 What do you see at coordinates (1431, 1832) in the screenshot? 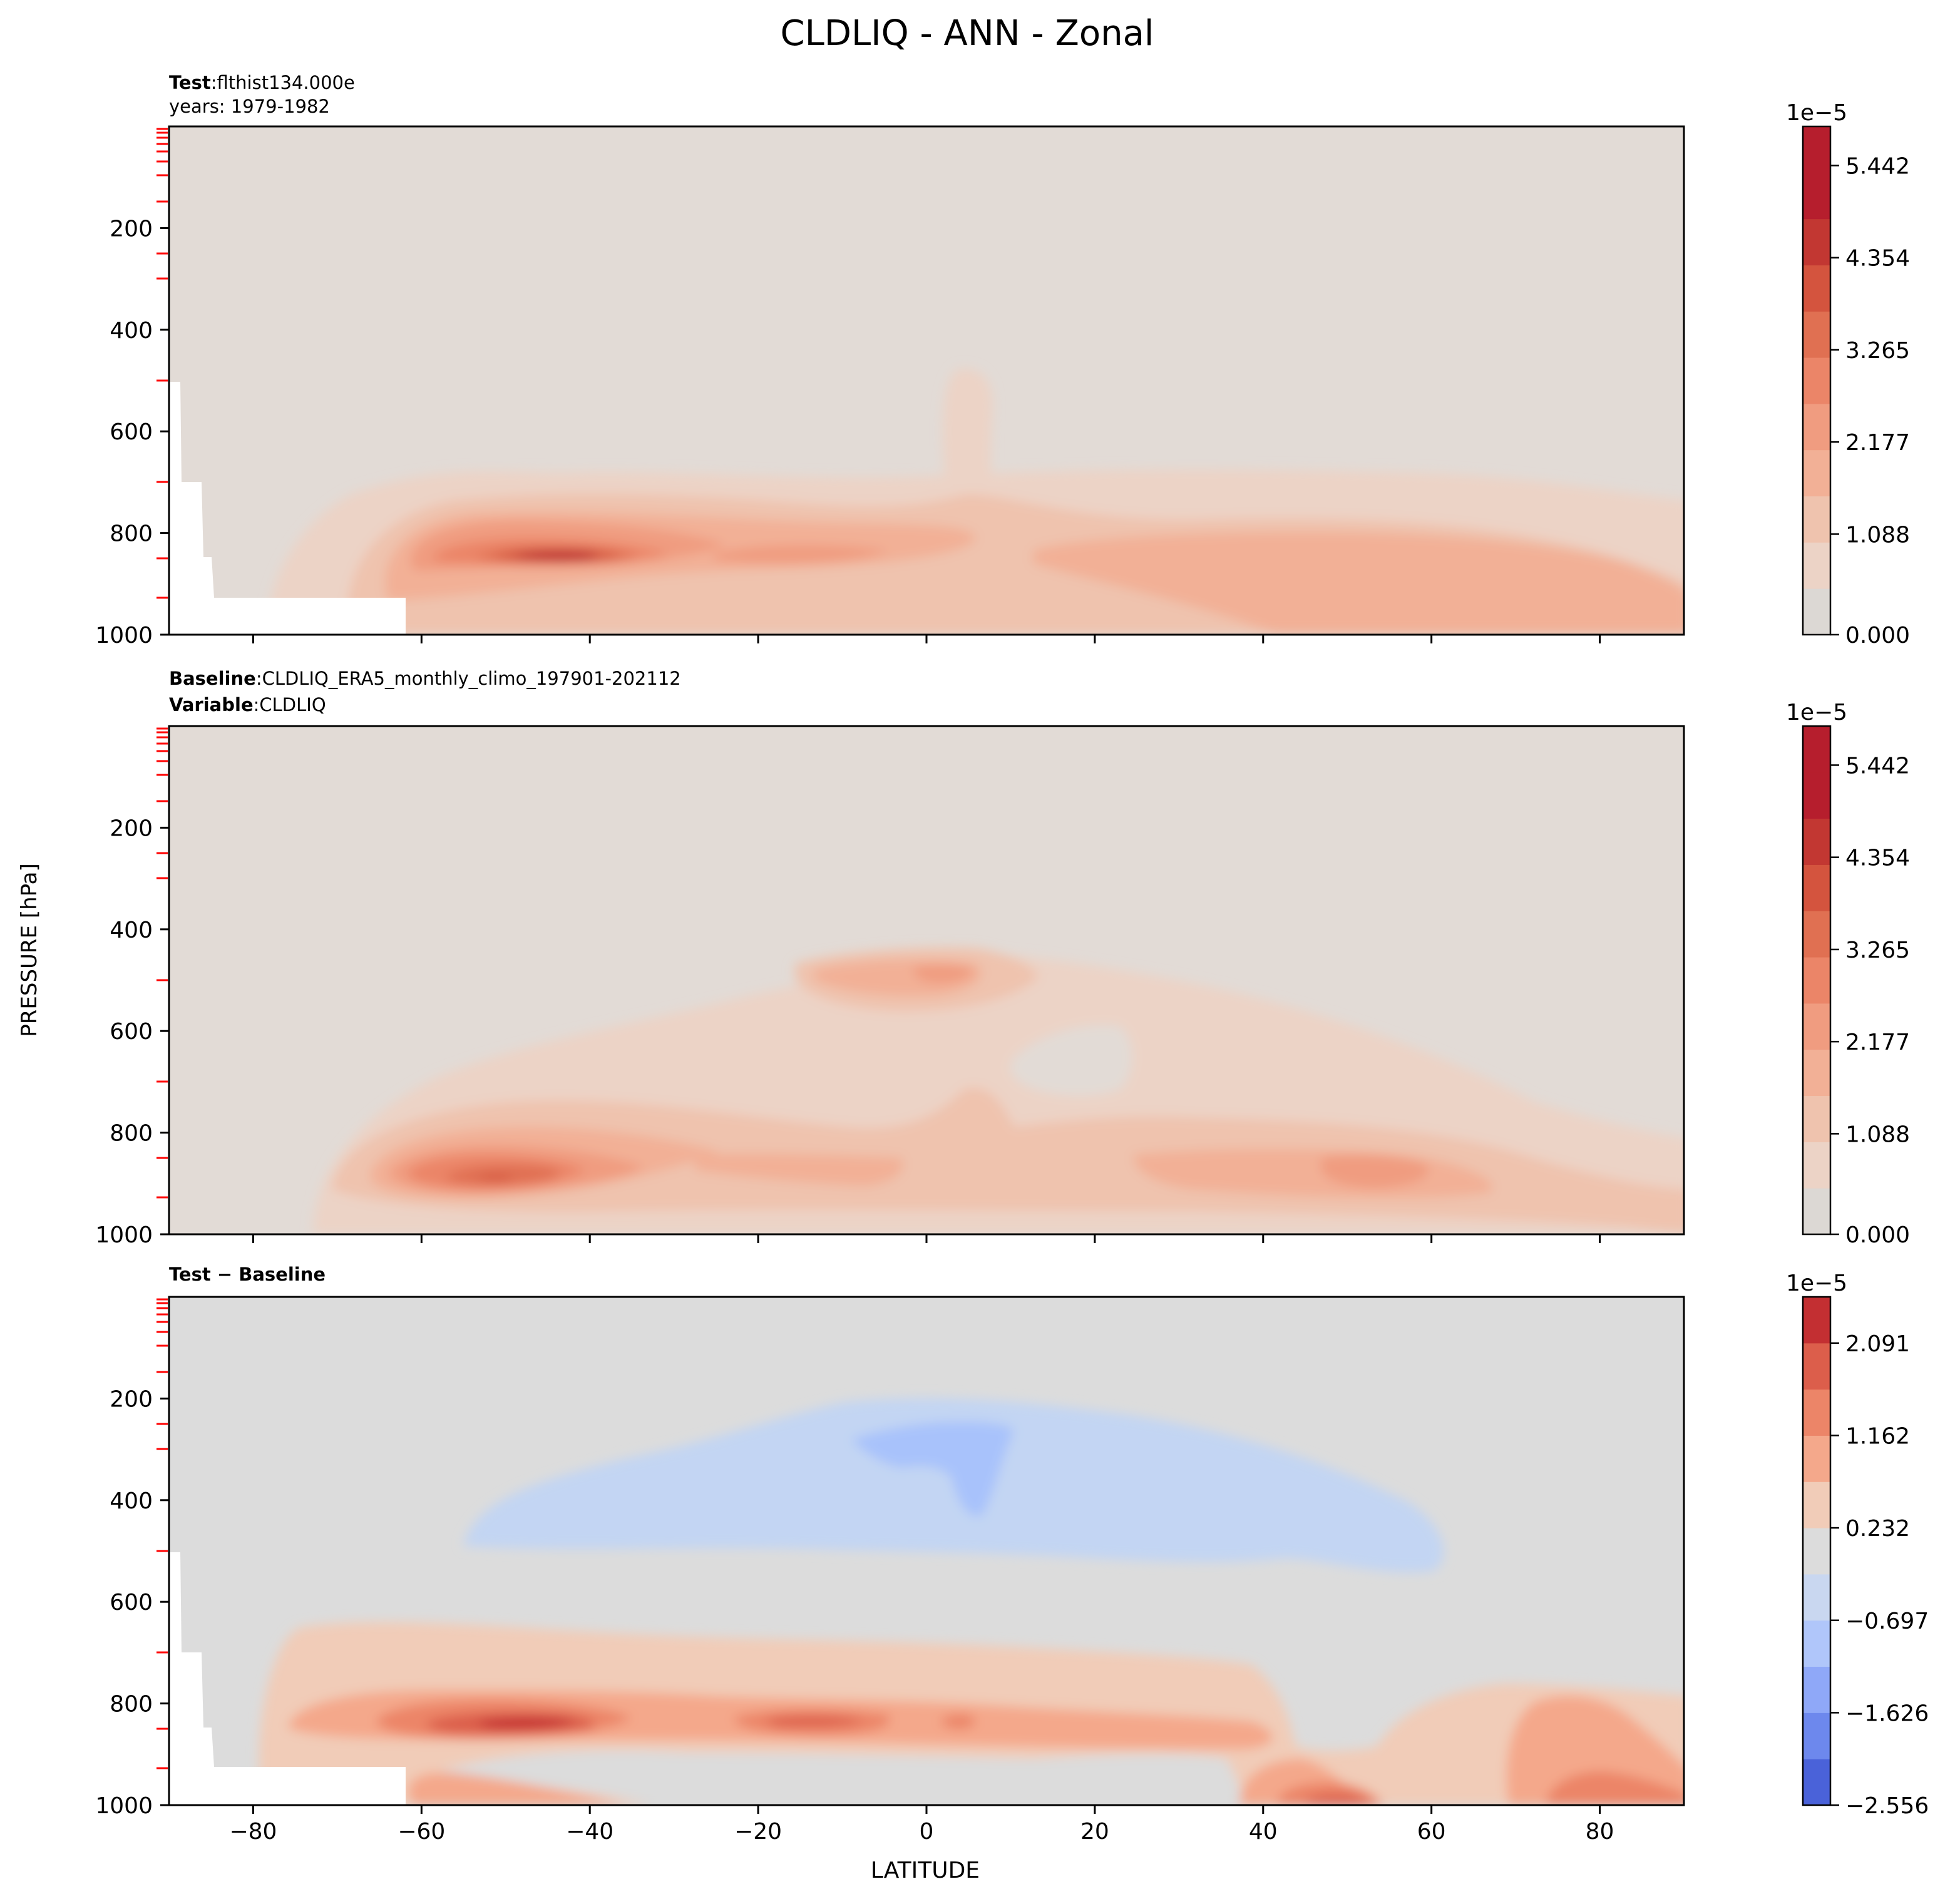
I see `x-tick-label: 60` at bounding box center [1431, 1832].